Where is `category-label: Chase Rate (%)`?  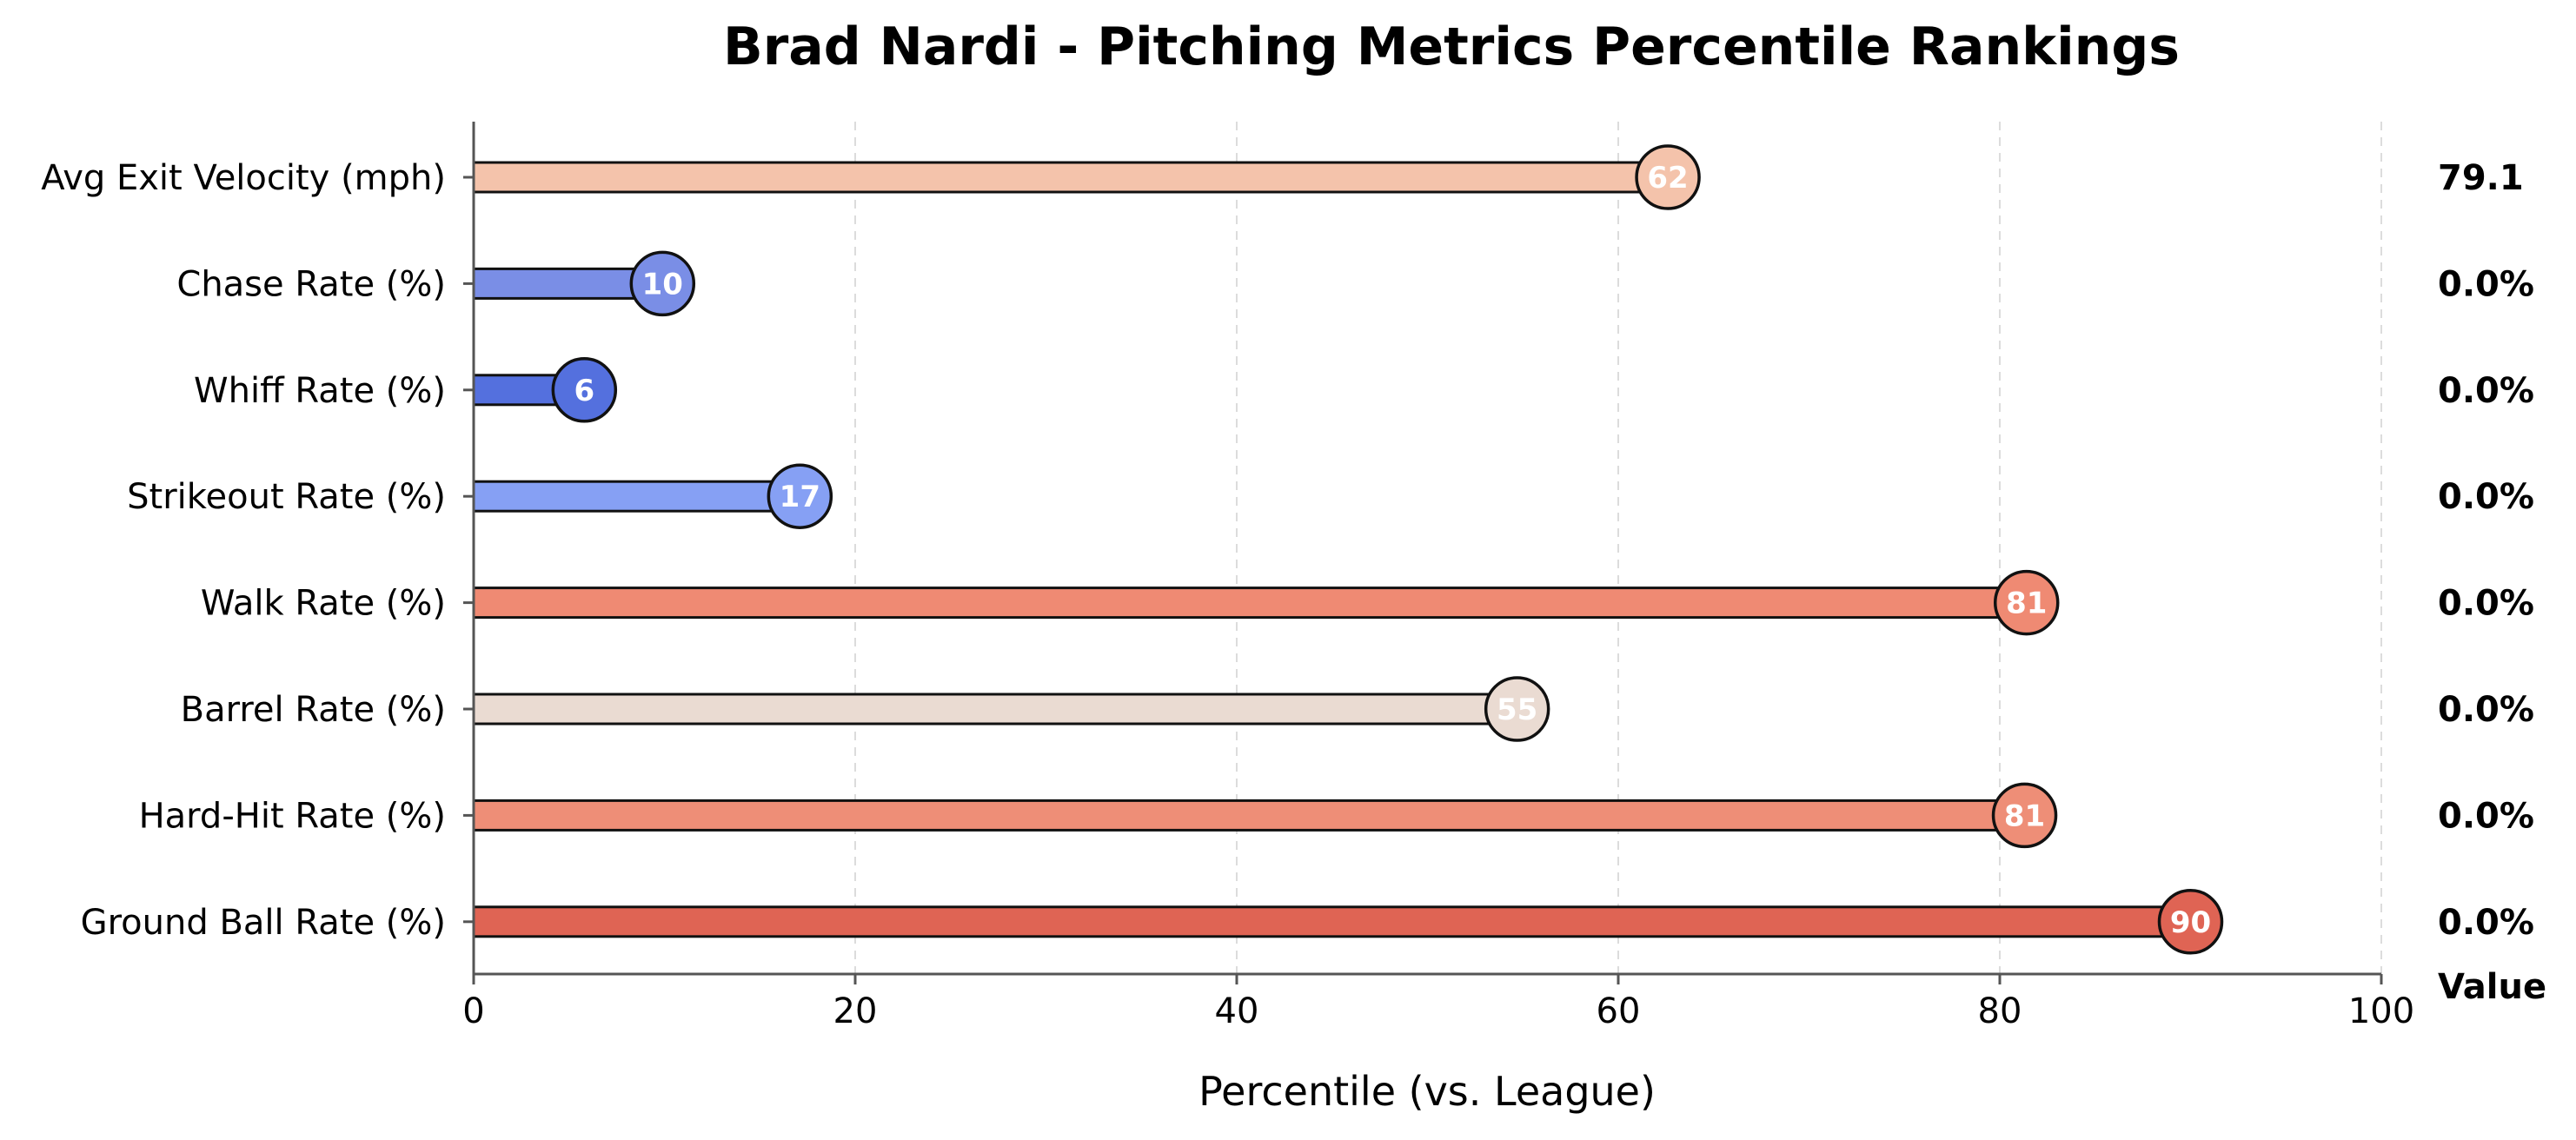
category-label: Chase Rate (%) is located at coordinates (311, 284).